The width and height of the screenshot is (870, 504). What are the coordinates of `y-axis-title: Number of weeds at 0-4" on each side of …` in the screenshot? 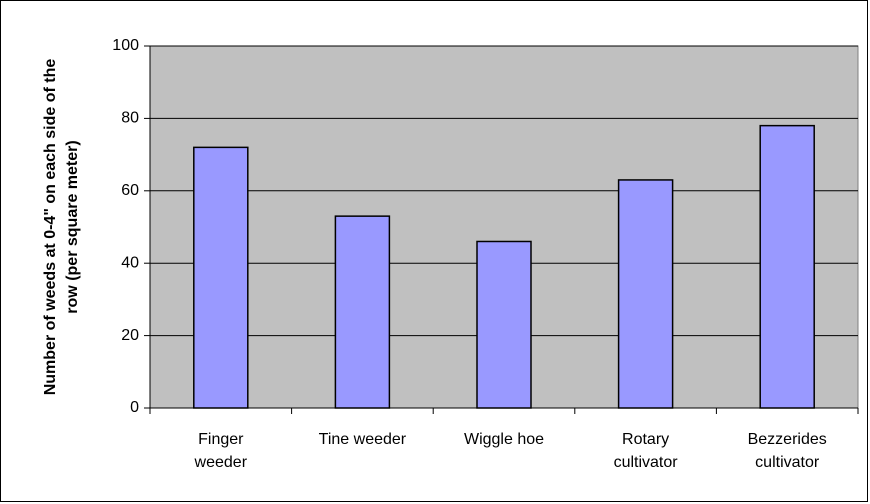 It's located at (61, 227).